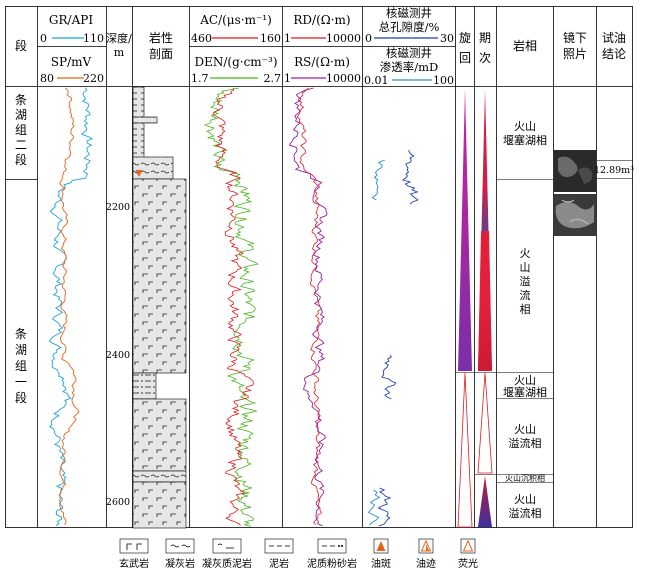 The height and width of the screenshot is (574, 650). Describe the element at coordinates (426, 554) in the screenshot. I see `legend-item-oil-trace: 油迹` at that location.